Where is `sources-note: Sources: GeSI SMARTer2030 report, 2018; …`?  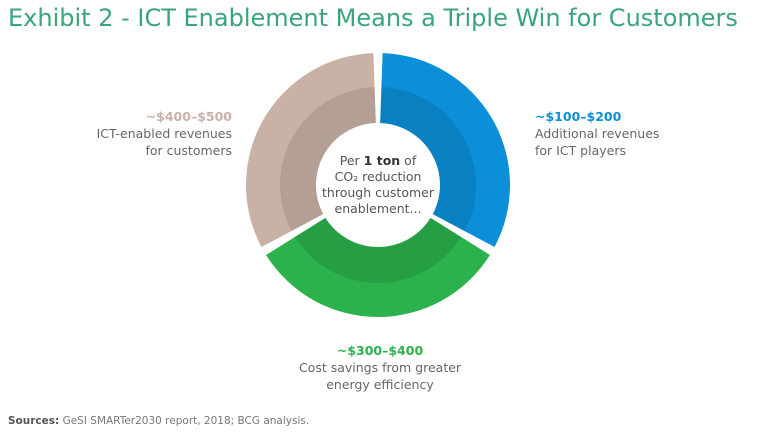 sources-note: Sources: GeSI SMARTer2030 report, 2018; … is located at coordinates (158, 421).